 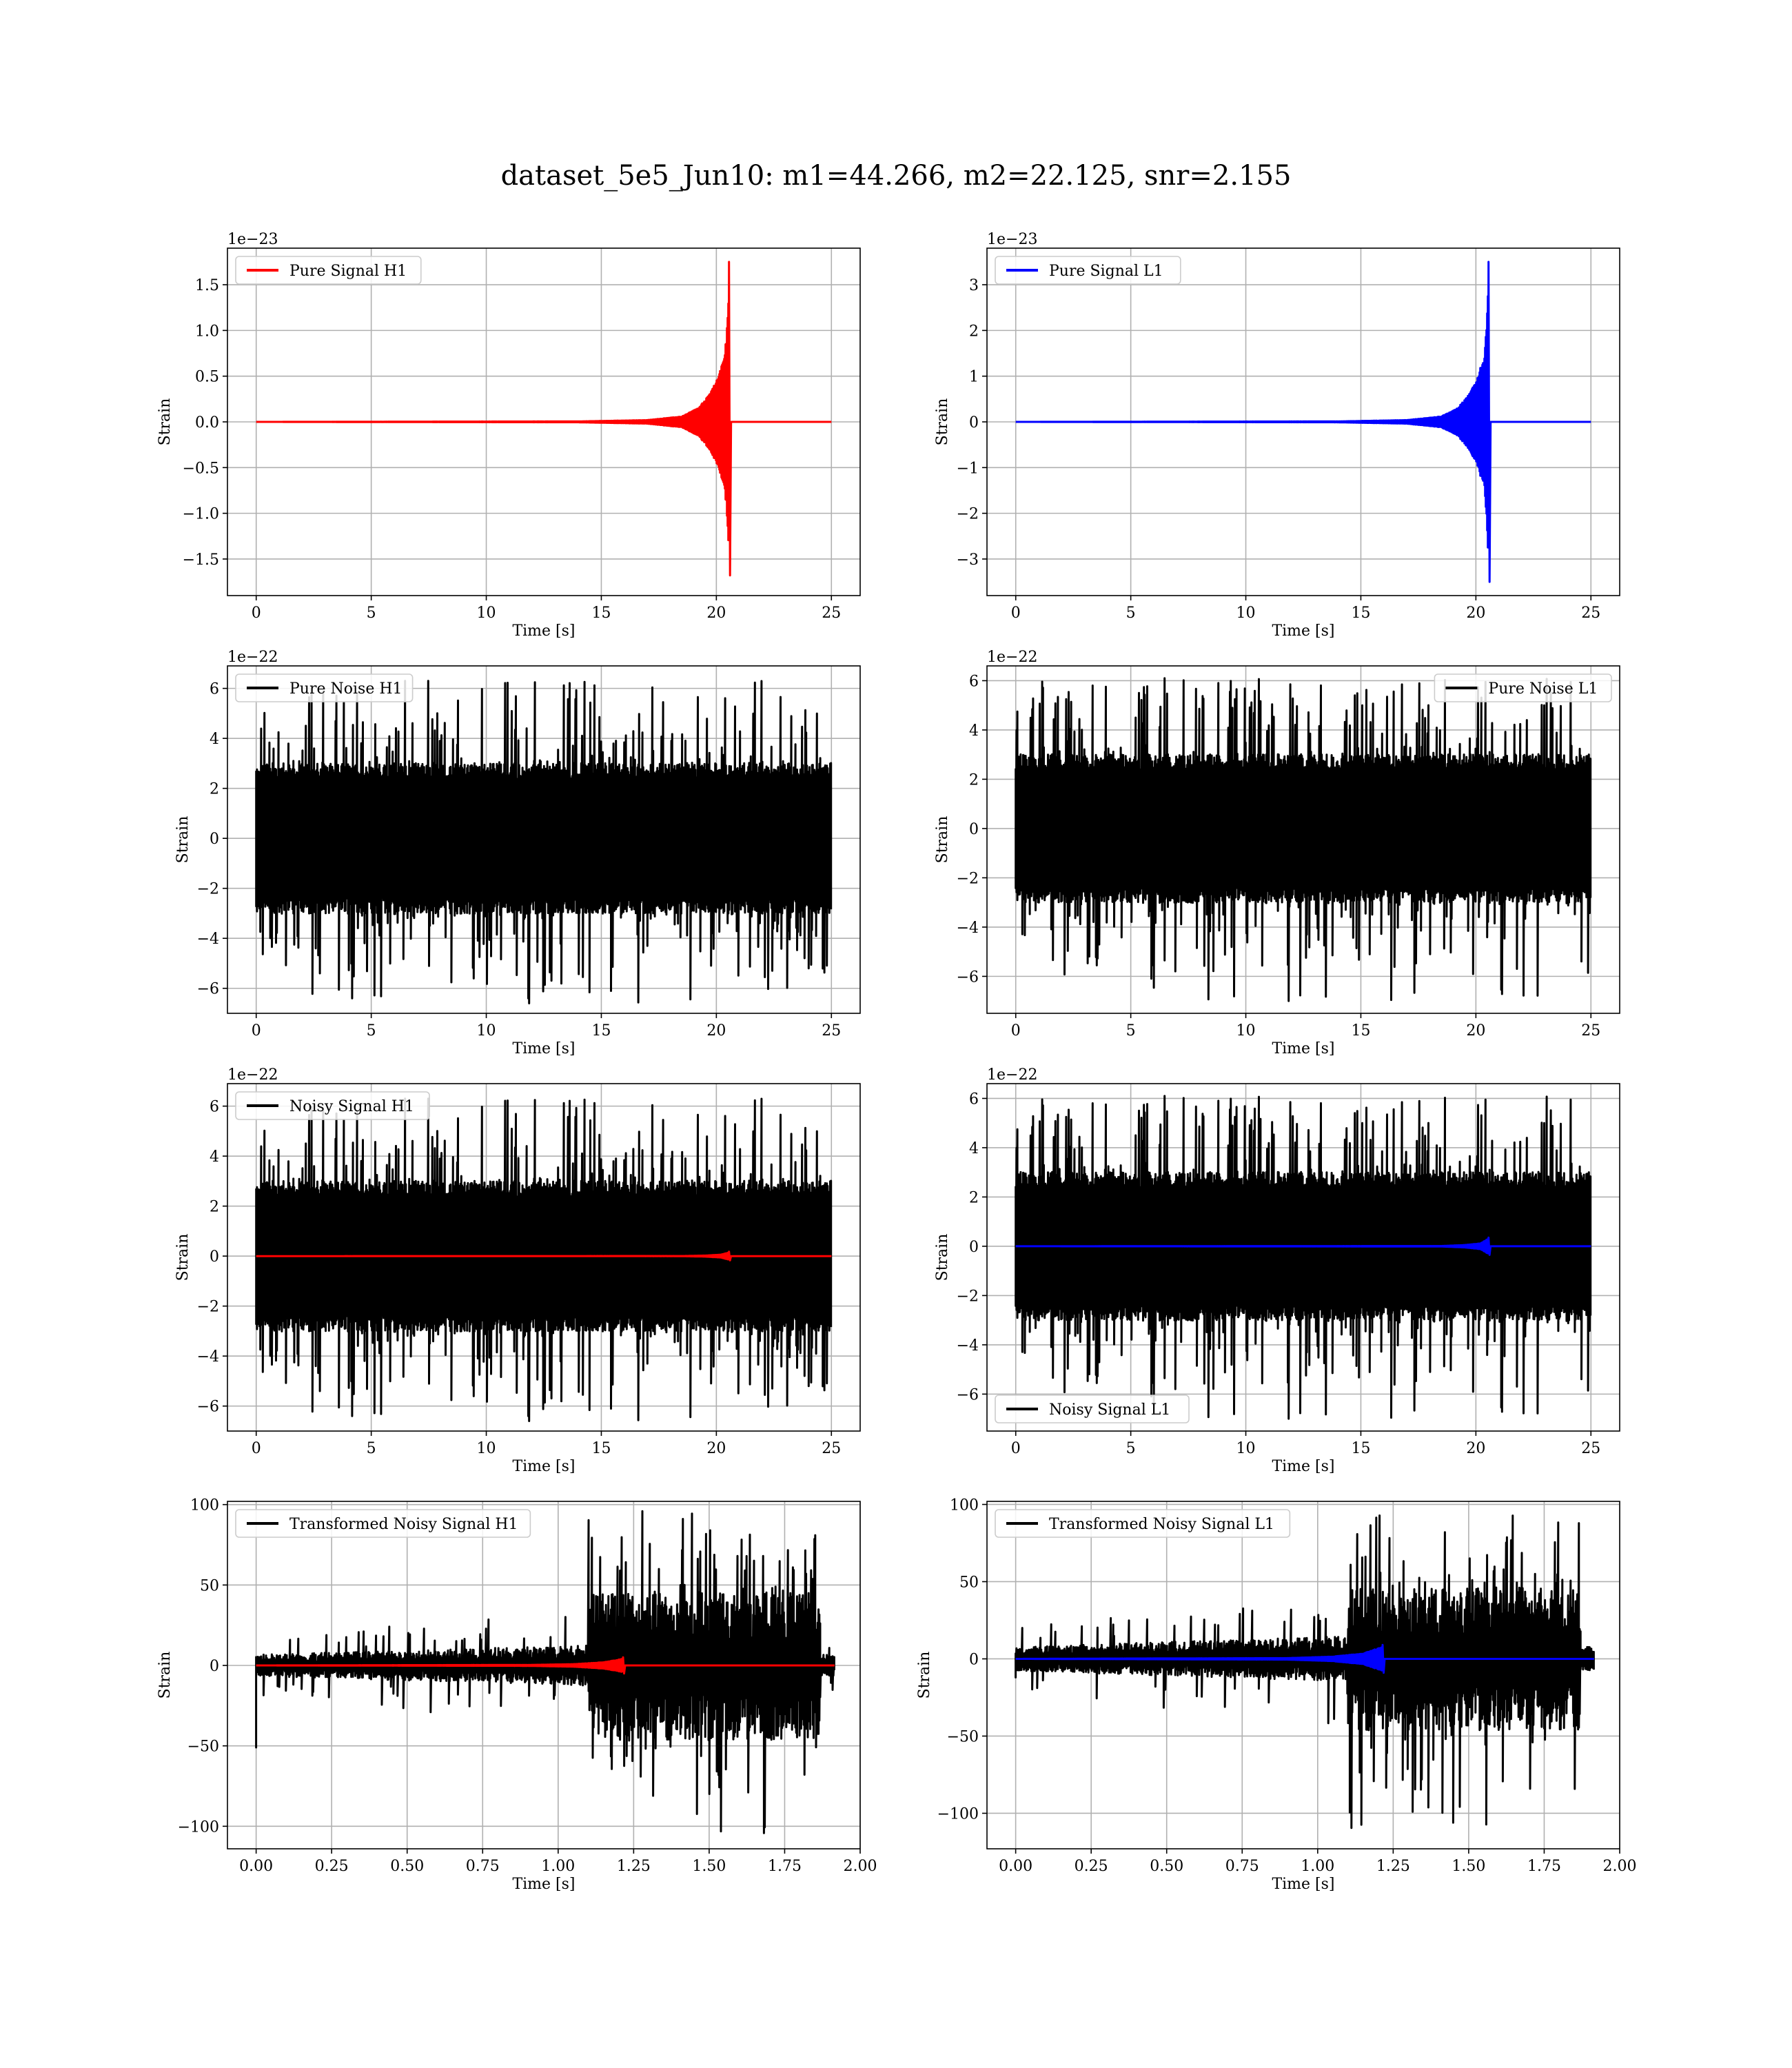 What do you see at coordinates (545, 1672) in the screenshot?
I see `series-line-transformed-noisy-signal-h1` at bounding box center [545, 1672].